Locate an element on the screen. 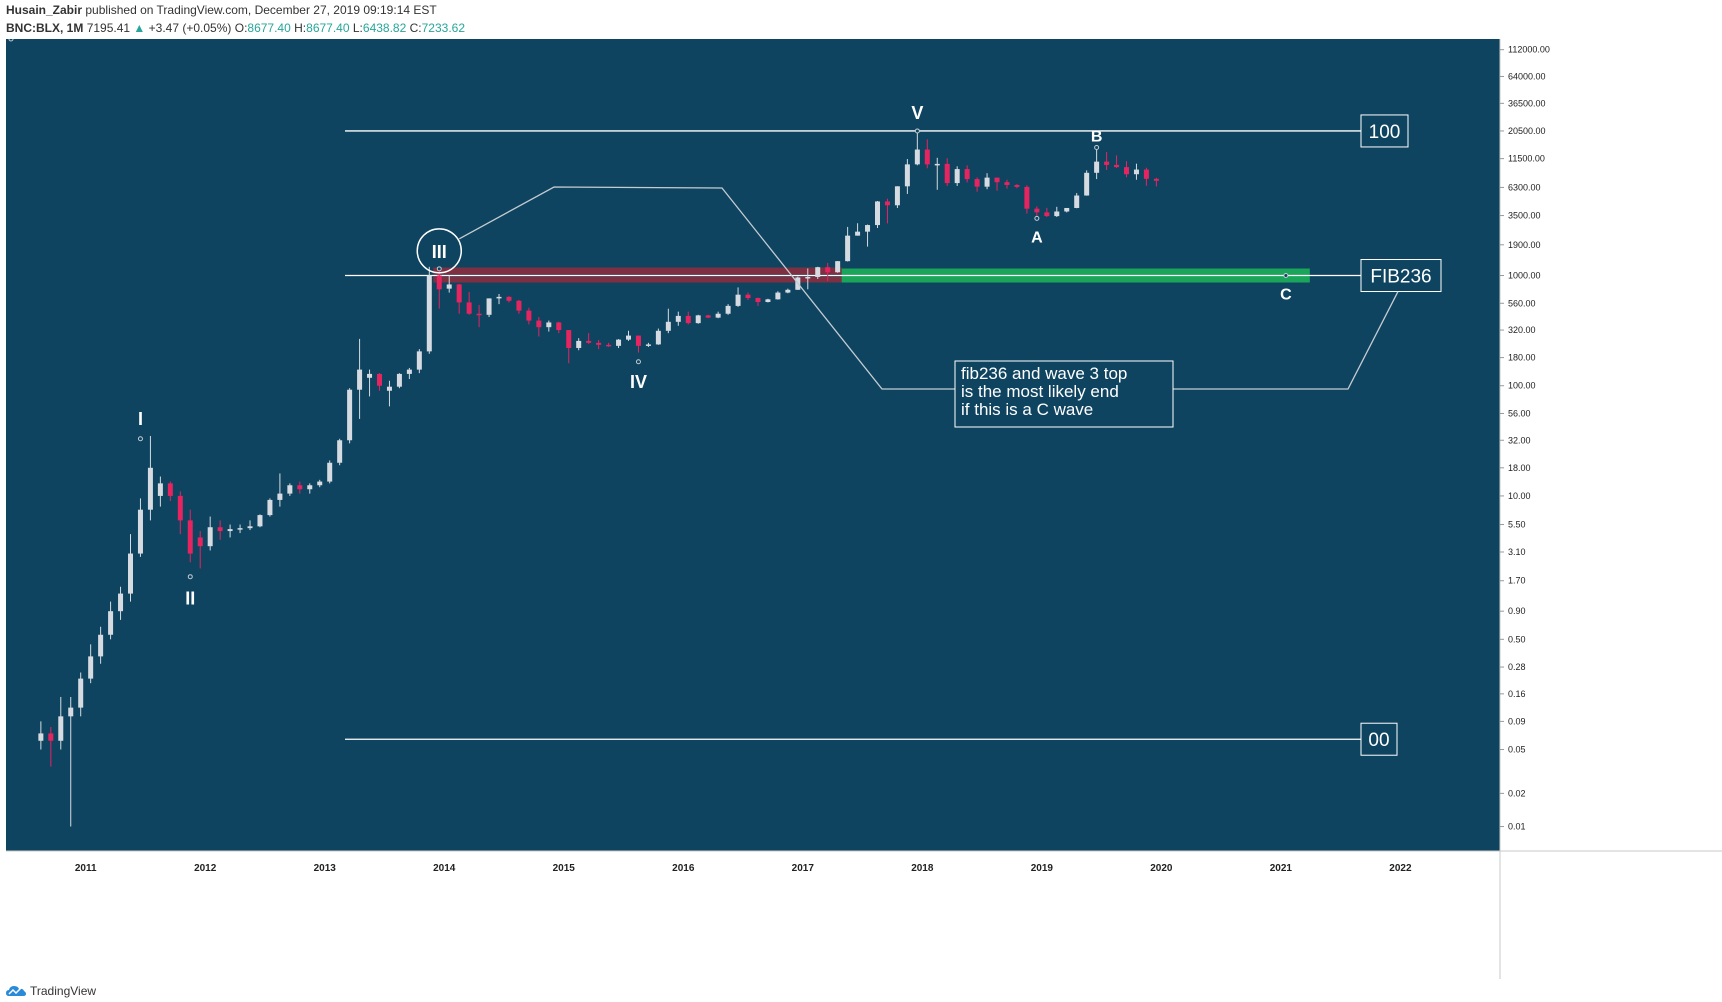  time-tick-label: 2018 is located at coordinates (922, 868).